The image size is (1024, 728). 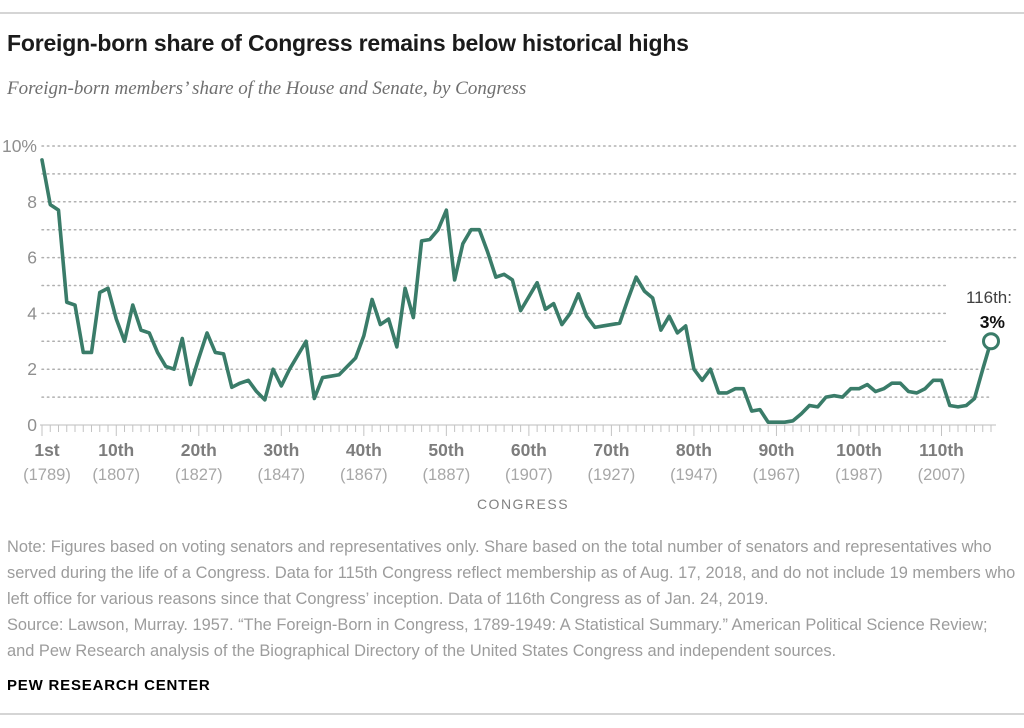 I want to click on x-tick-year-40: (1867), so click(x=364, y=475).